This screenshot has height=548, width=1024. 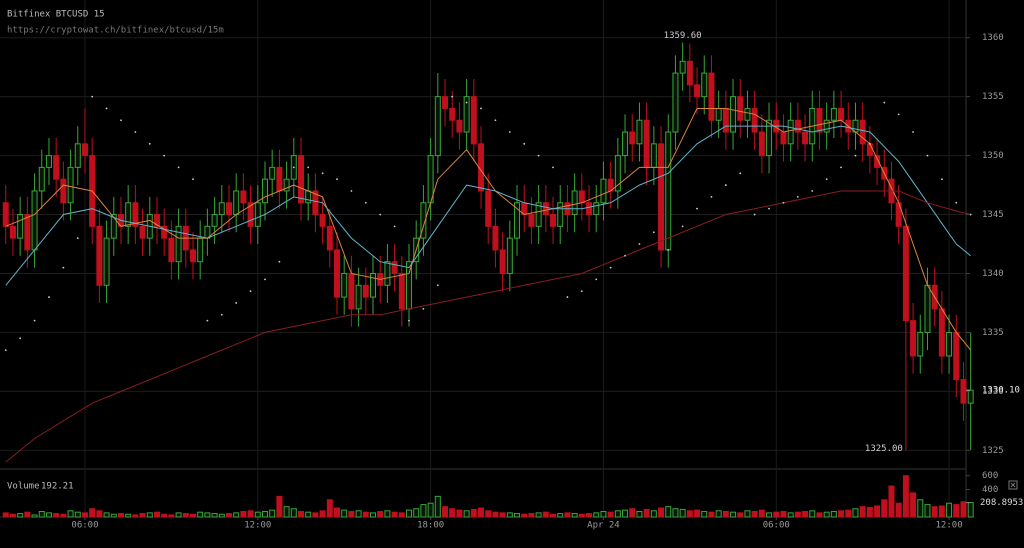 I want to click on x-tick-label: 18:00, so click(x=430, y=526).